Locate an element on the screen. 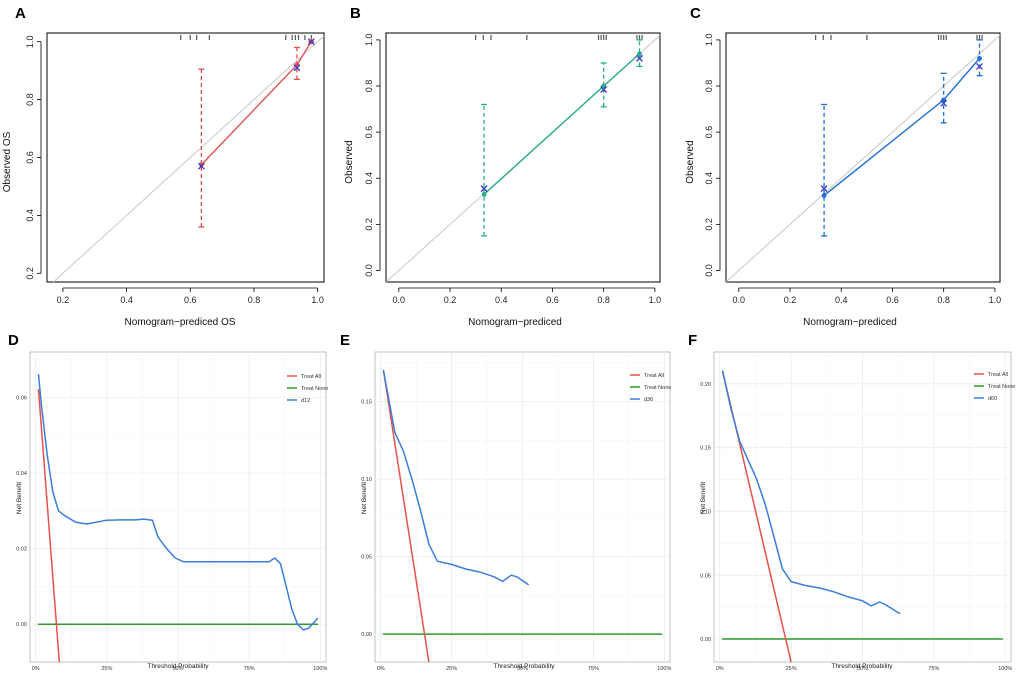  y-axis-title: Observed OS is located at coordinates (7, 161).